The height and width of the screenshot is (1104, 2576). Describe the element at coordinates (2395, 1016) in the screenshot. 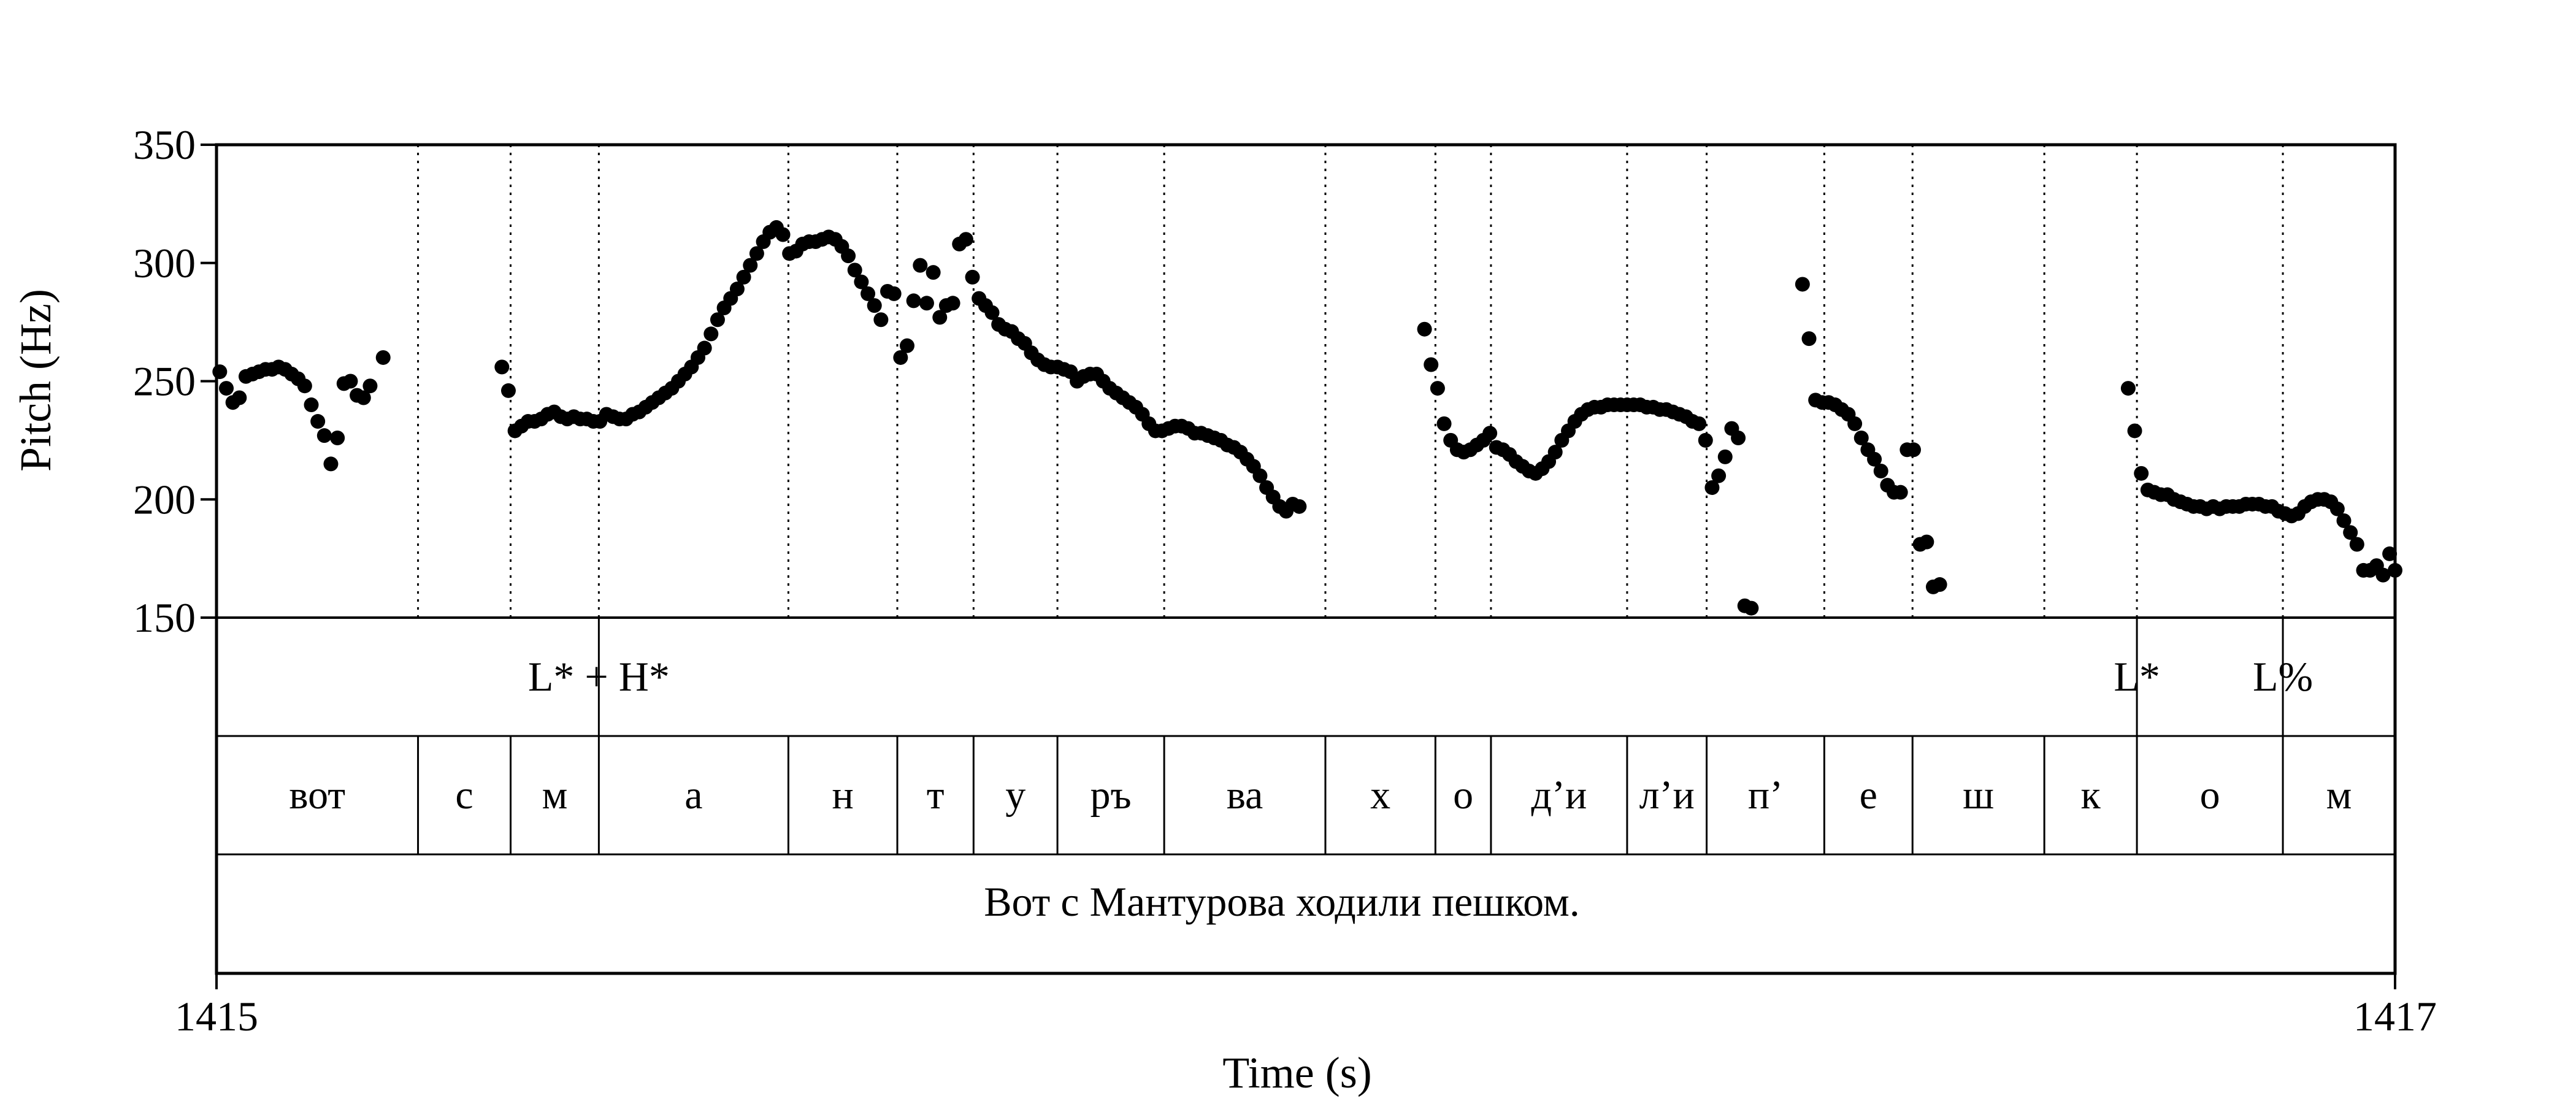

I see `x-tick-label: 1417` at that location.